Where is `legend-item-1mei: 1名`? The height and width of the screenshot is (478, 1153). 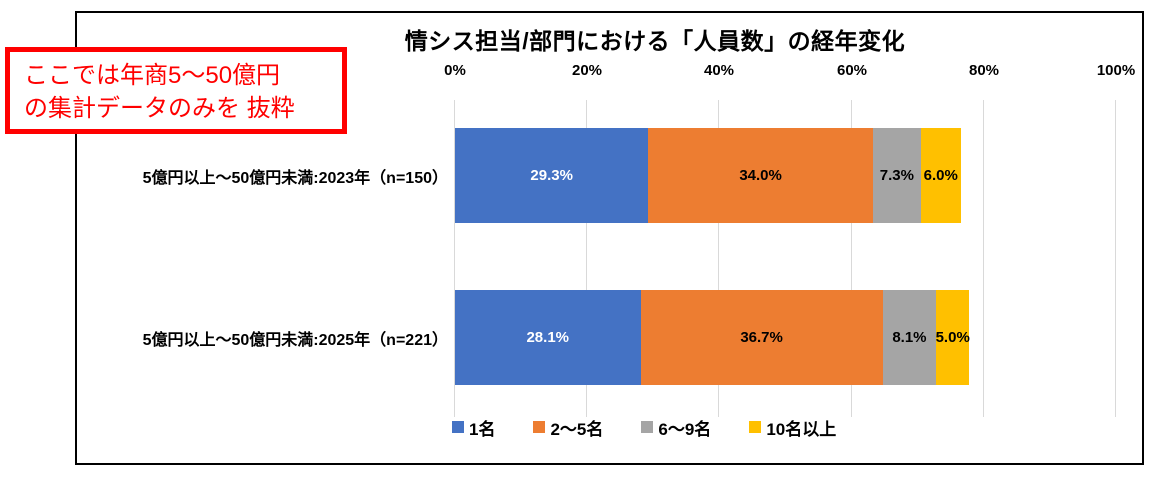
legend-item-1mei: 1名 is located at coordinates (473, 427).